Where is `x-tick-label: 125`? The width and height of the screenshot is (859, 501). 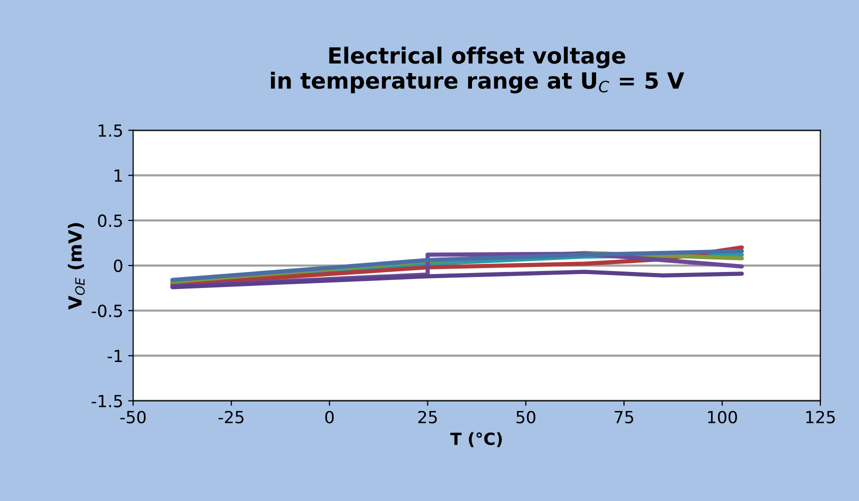 x-tick-label: 125 is located at coordinates (820, 417).